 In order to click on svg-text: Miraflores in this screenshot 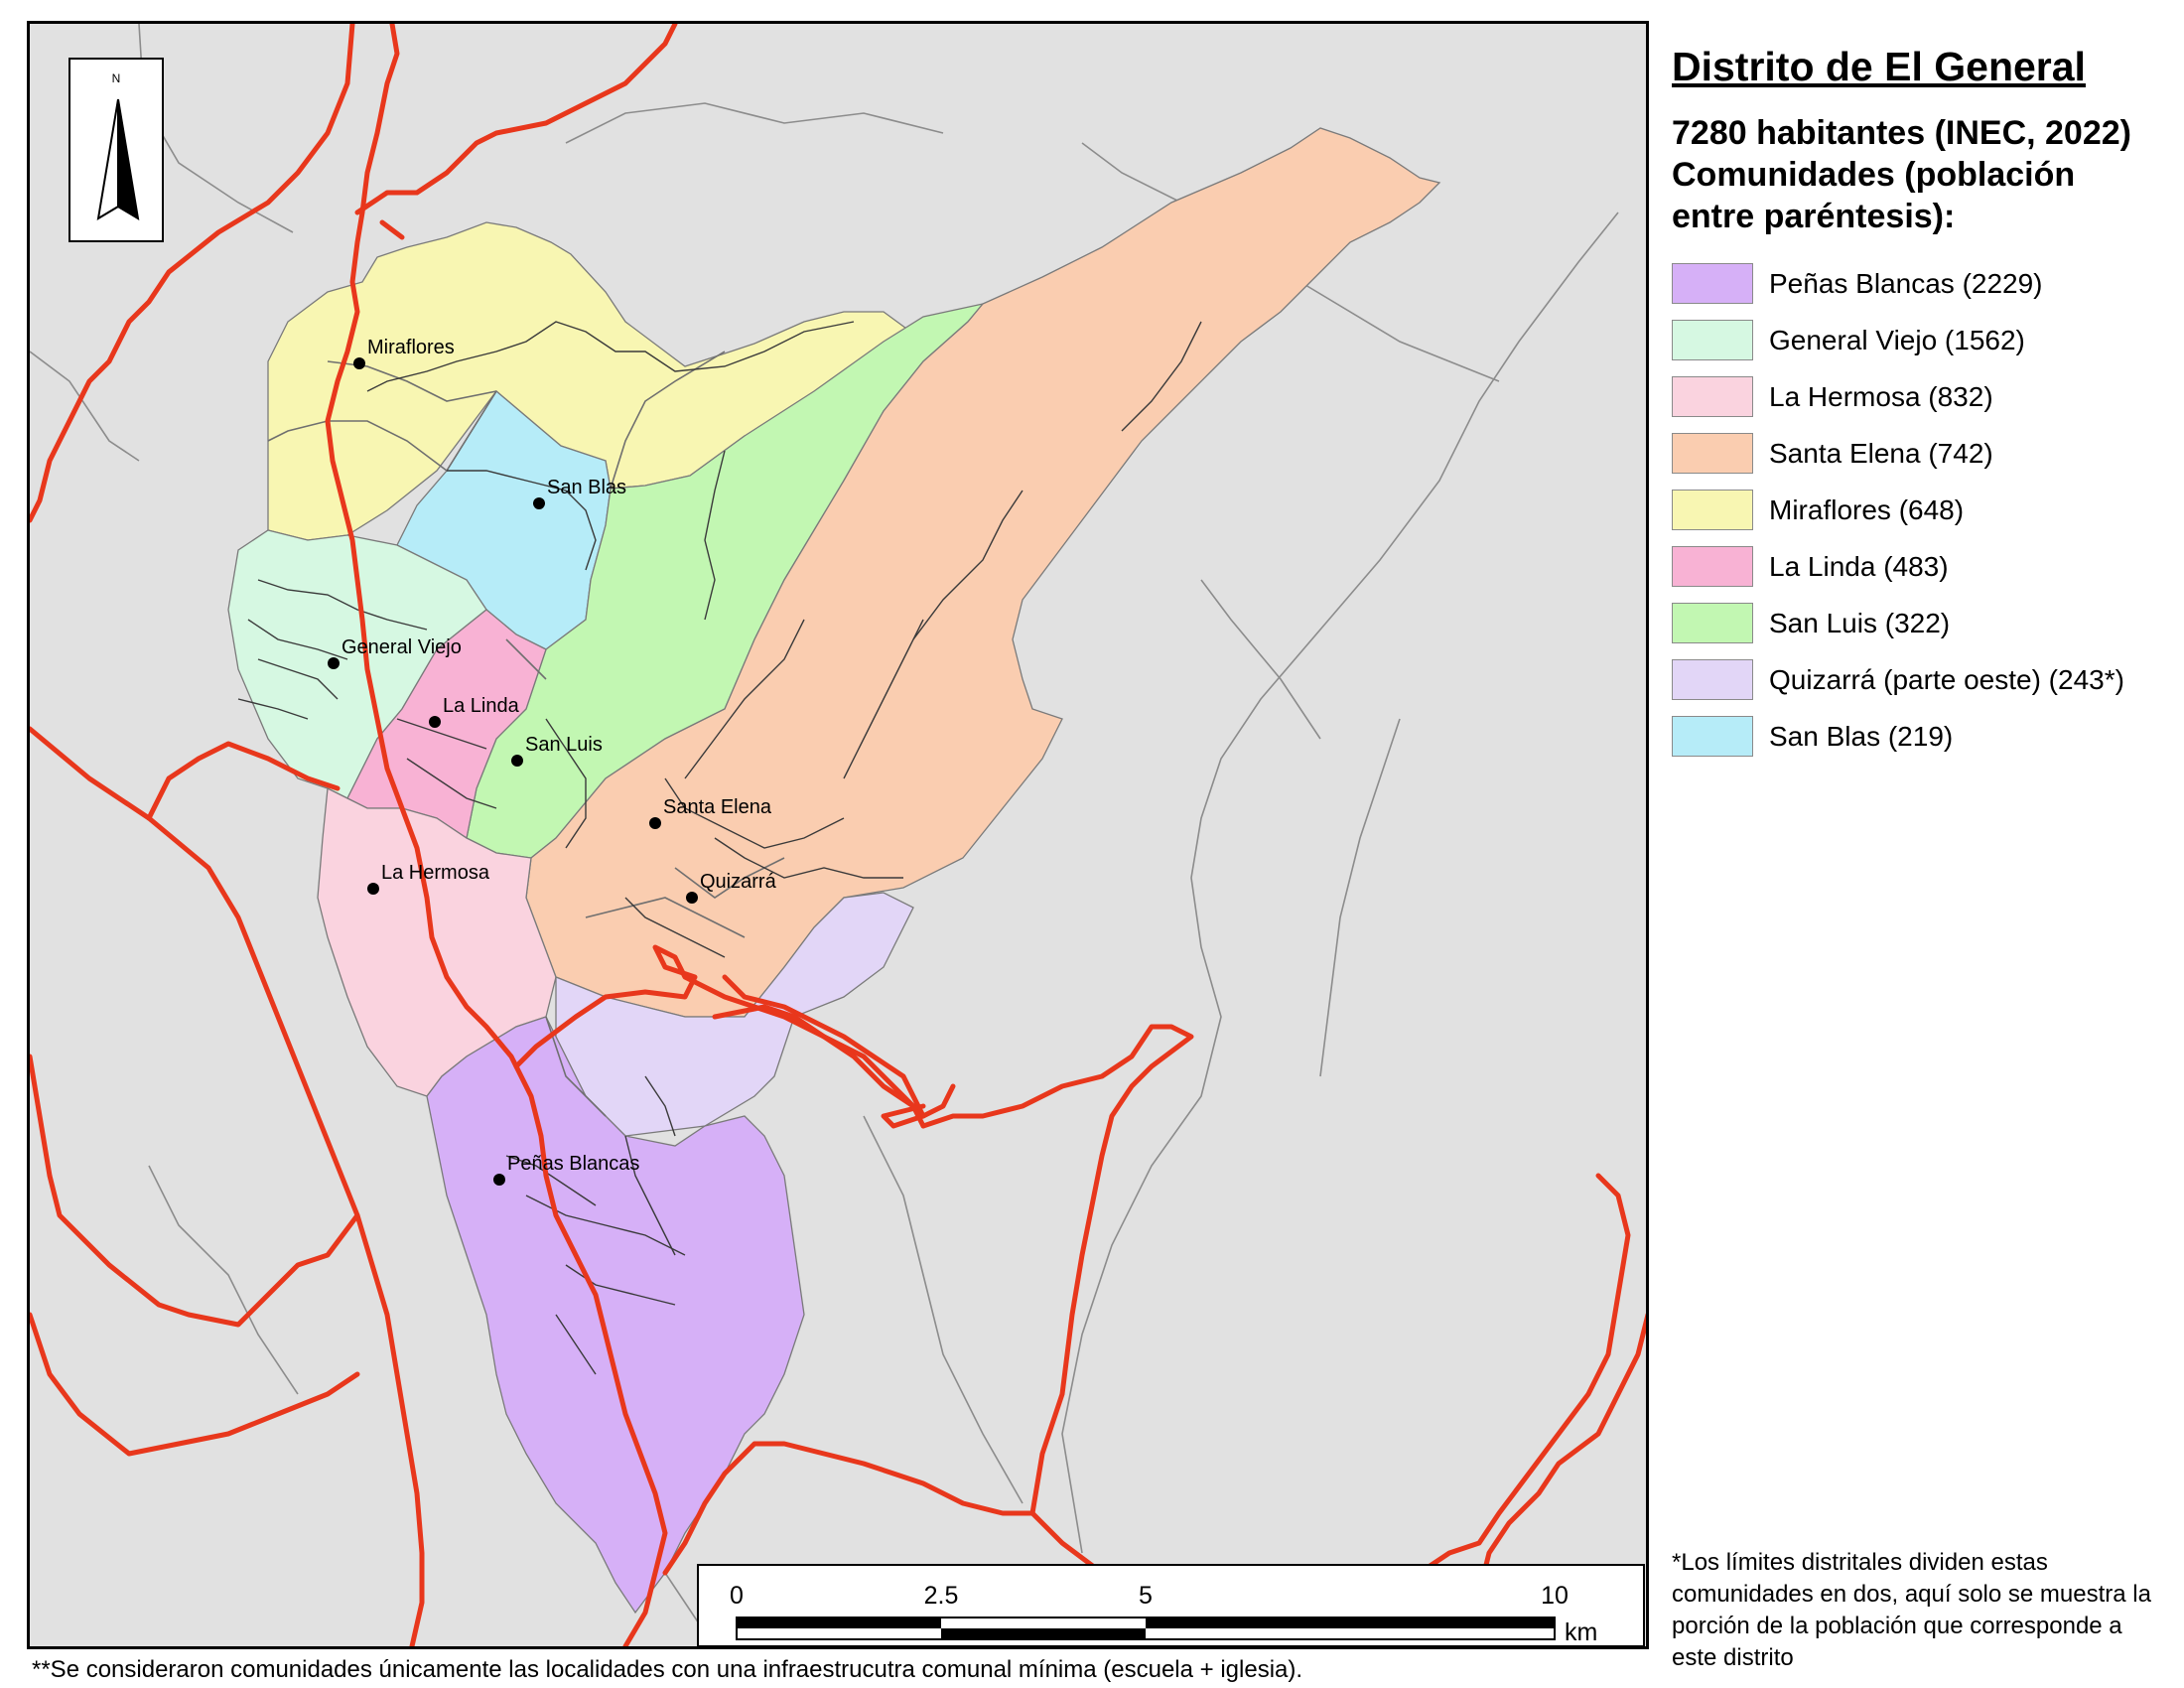, I will do `click(411, 347)`.